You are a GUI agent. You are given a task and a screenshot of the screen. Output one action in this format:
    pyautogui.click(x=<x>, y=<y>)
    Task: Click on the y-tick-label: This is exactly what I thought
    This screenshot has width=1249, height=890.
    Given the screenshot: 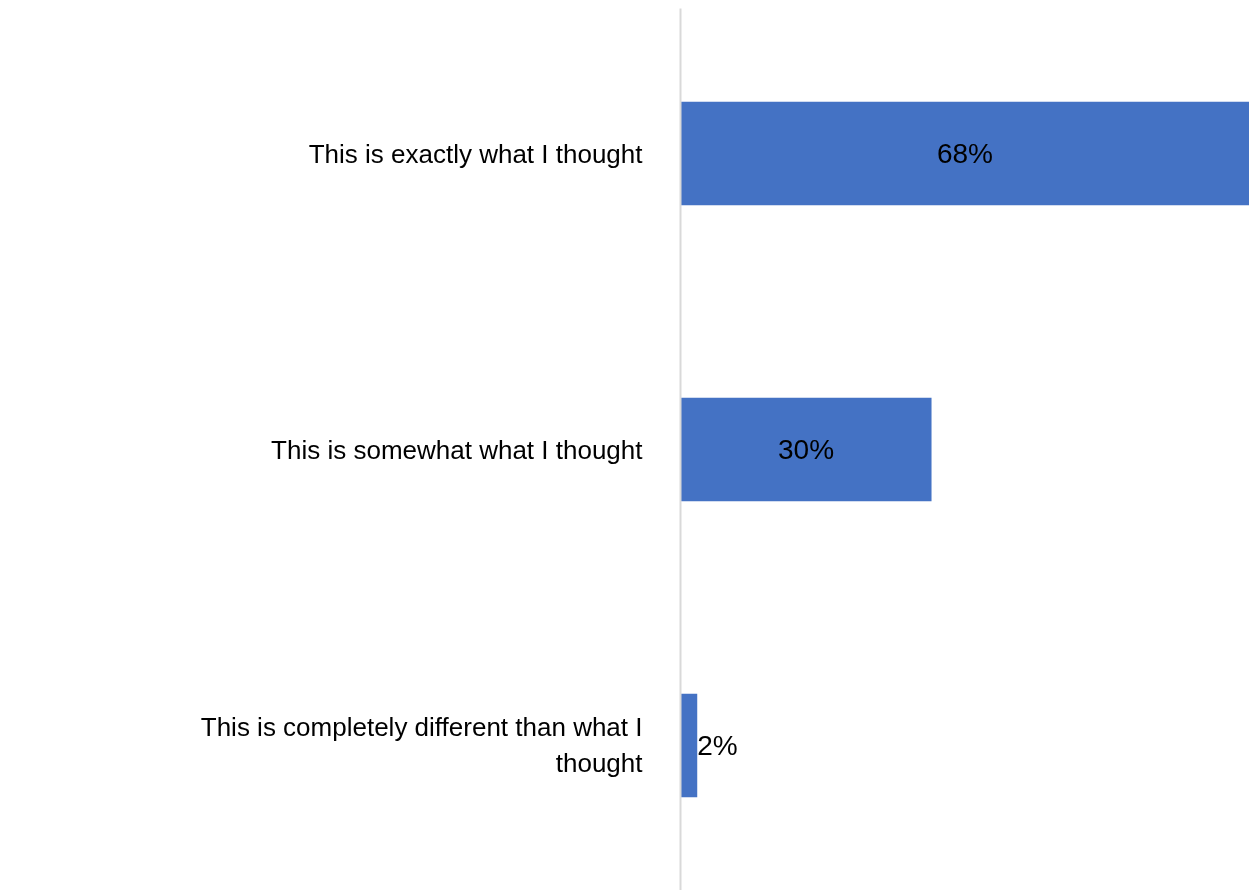 What is the action you would take?
    pyautogui.click(x=476, y=153)
    